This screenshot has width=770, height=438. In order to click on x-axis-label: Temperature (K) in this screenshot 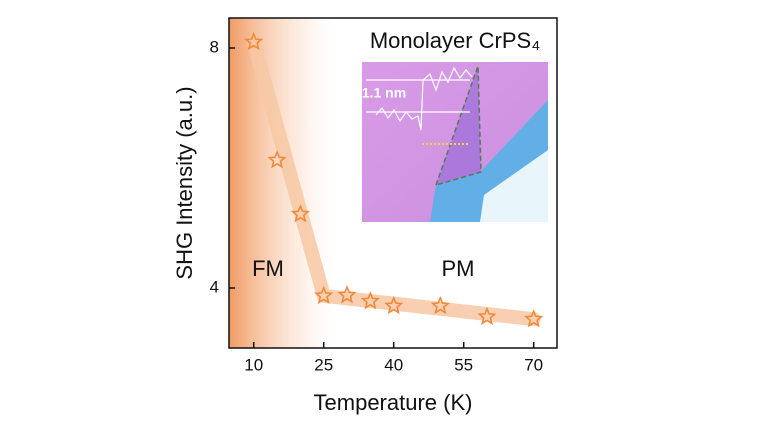, I will do `click(393, 402)`.